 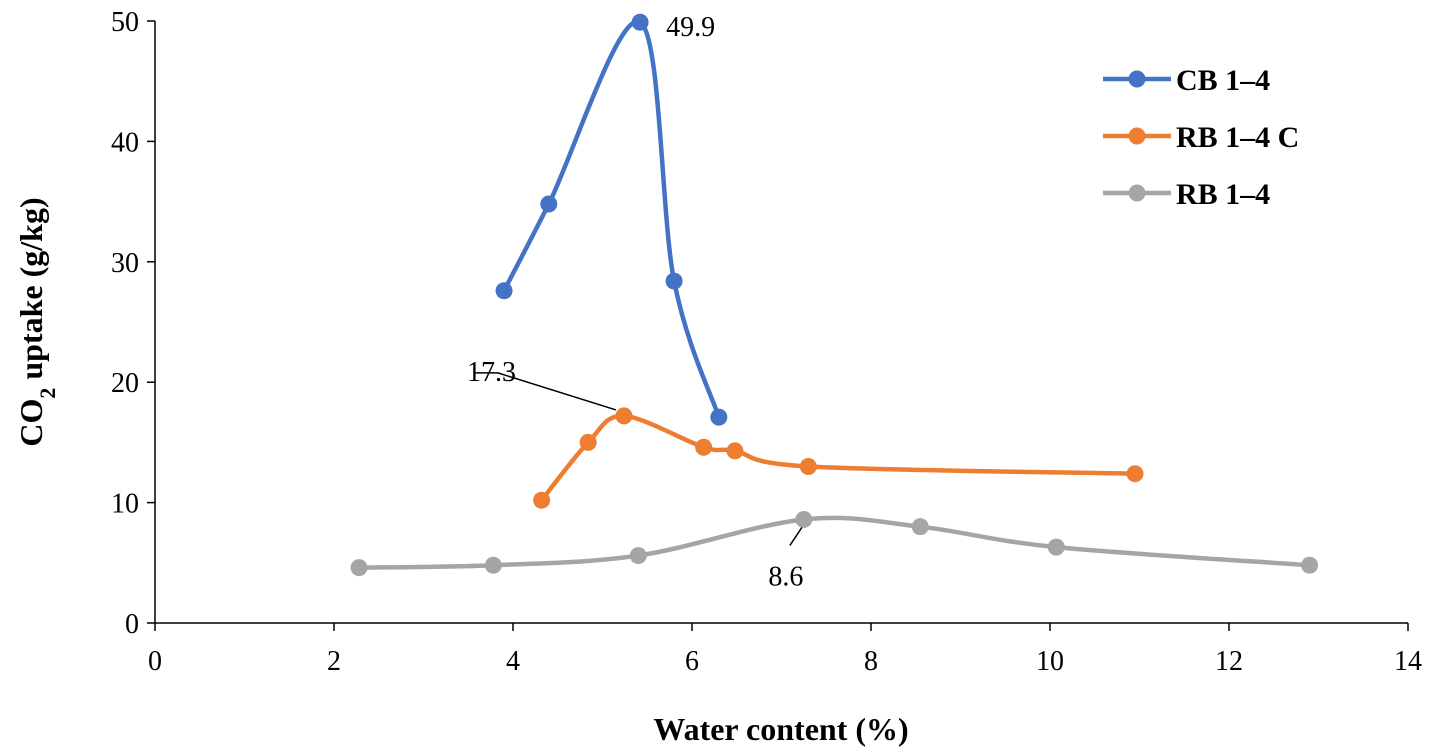 I want to click on y-tick-label: 40, so click(x=125, y=142).